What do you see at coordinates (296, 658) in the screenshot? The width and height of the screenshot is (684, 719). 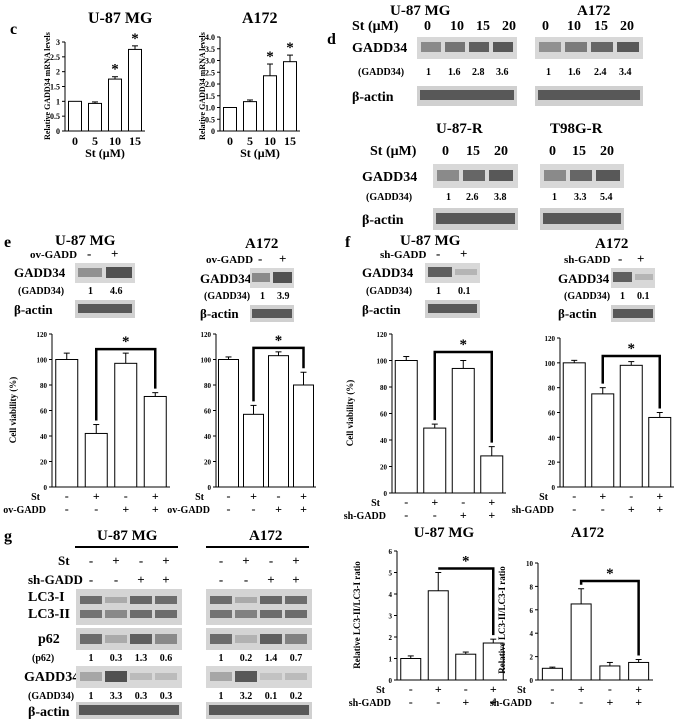 I see `g-p62-quant: 0.7` at bounding box center [296, 658].